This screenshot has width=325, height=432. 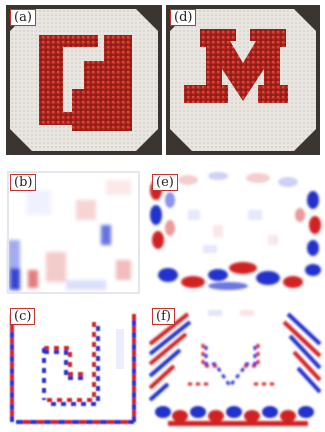 I want to click on ripple-band-bottom, so click(x=239, y=276).